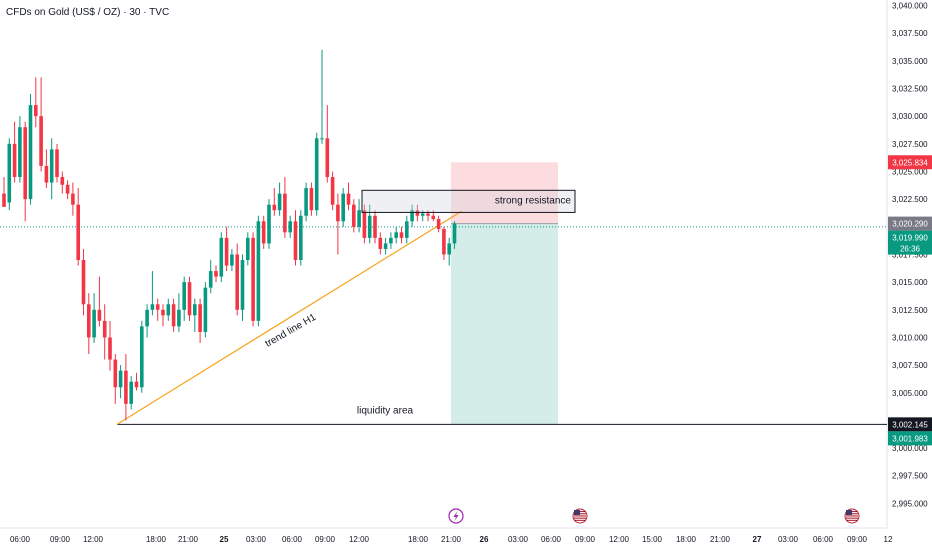  Describe the element at coordinates (910, 61) in the screenshot. I see `price-tick-label: 3,035.000` at that location.